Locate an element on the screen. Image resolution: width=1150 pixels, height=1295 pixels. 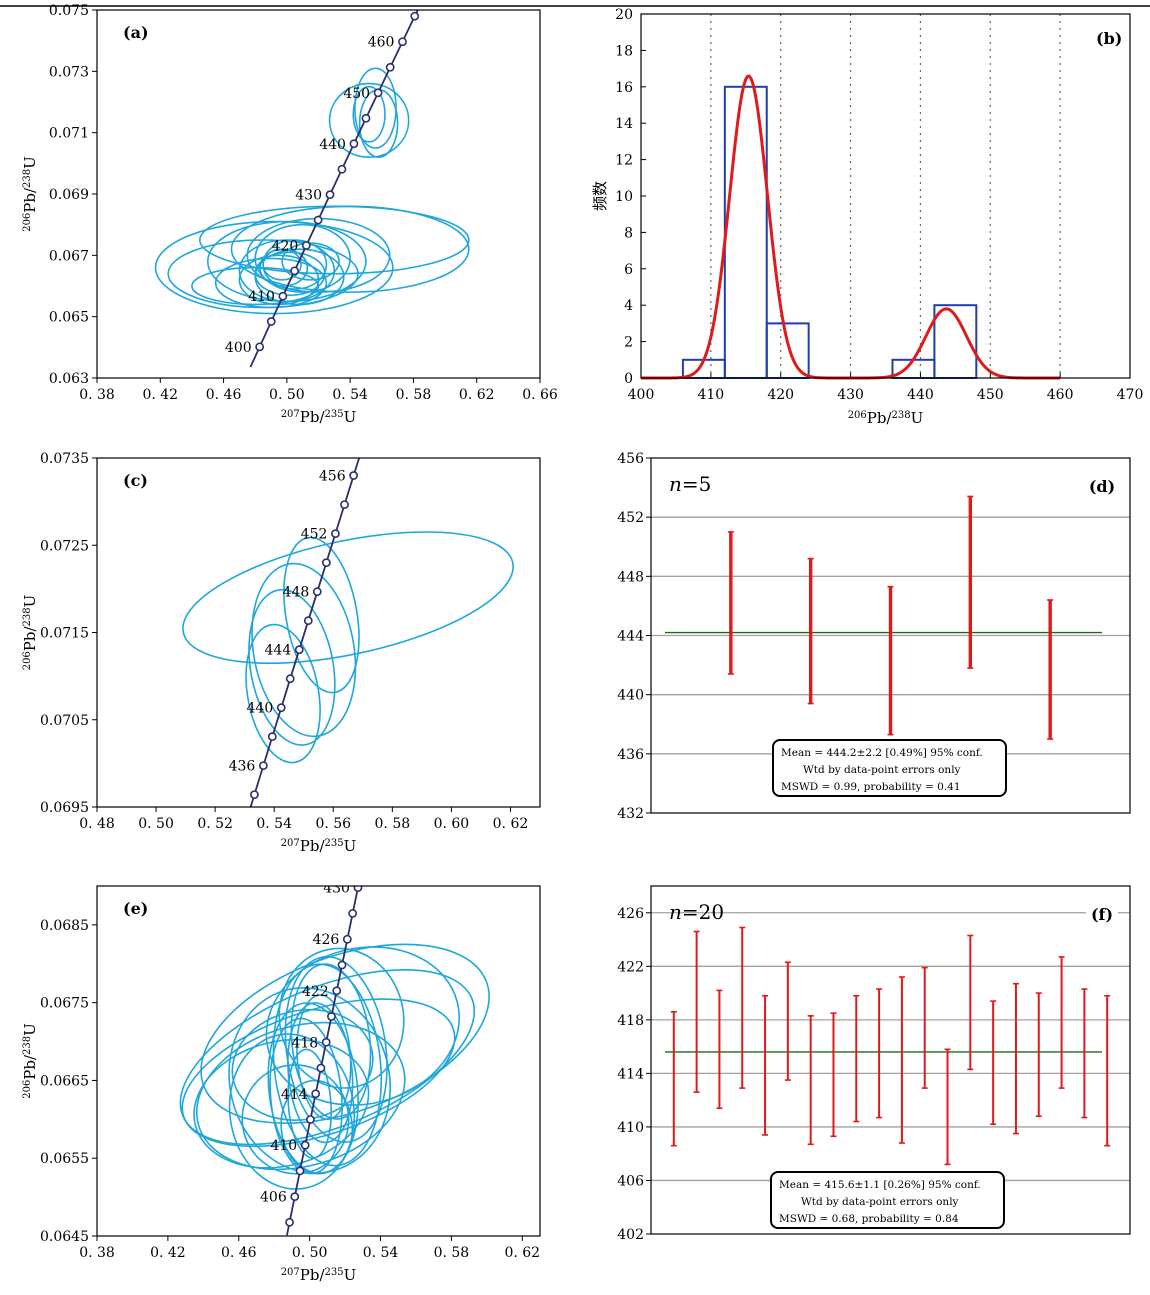
x-tick-label: 0. 42 is located at coordinates (168, 1253).